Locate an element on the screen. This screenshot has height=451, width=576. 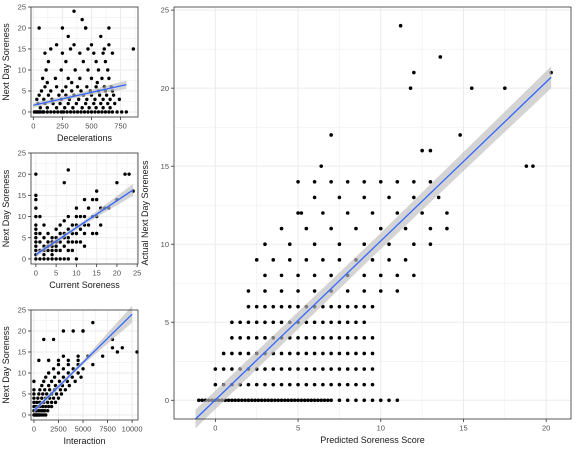
y-tick-label: 0 is located at coordinates (24, 259).